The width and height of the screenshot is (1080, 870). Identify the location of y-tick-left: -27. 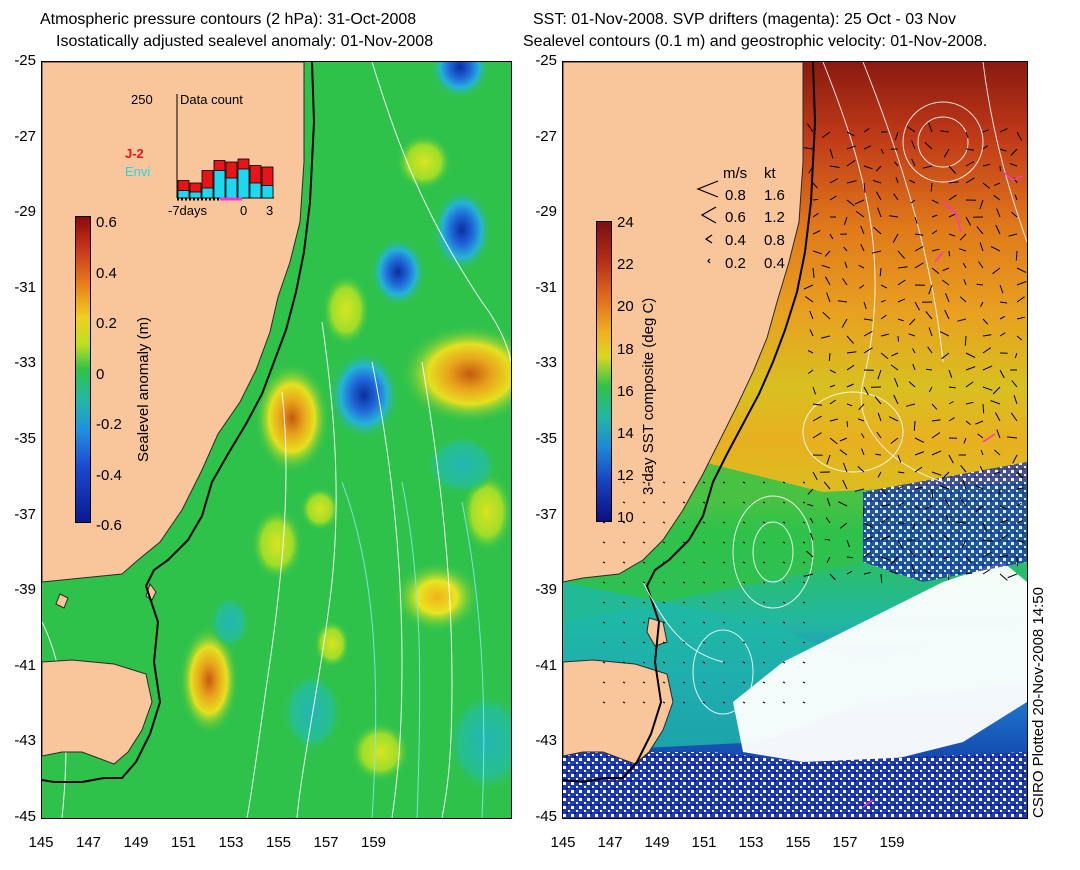
(25, 136).